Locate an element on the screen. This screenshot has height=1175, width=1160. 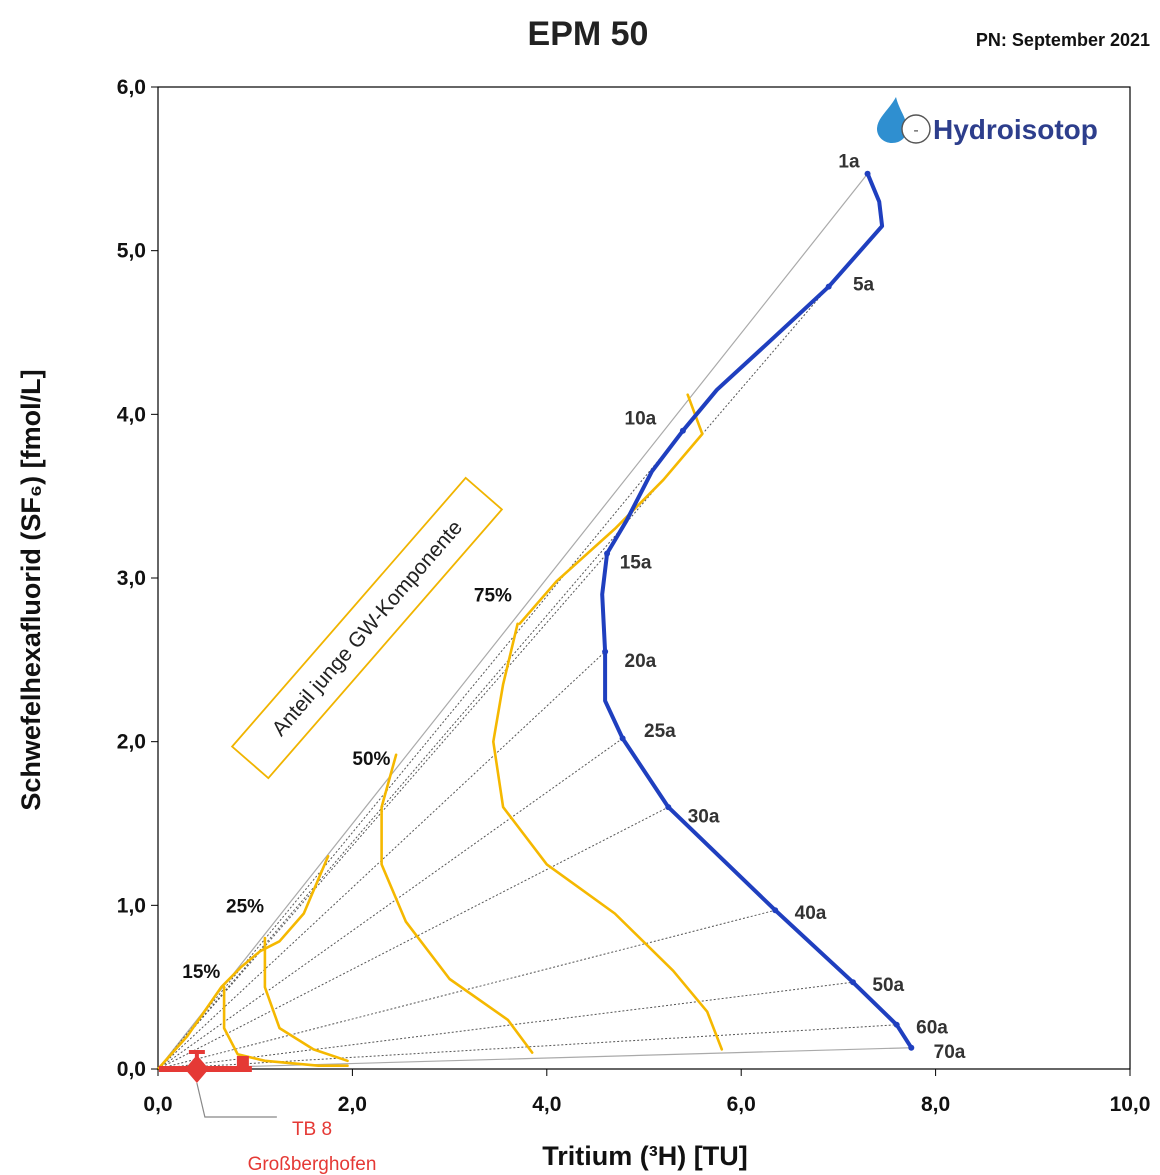
chart-title: EPM 50 is located at coordinates (588, 34).